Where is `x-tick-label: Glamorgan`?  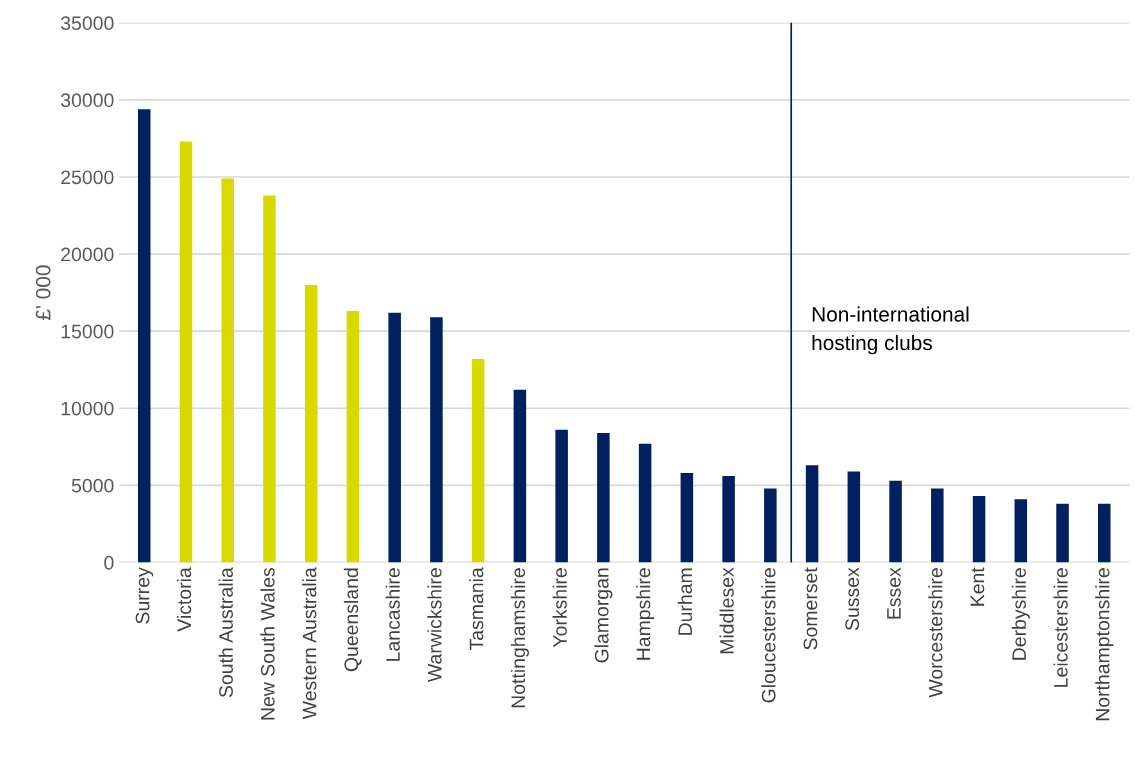 x-tick-label: Glamorgan is located at coordinates (603, 615).